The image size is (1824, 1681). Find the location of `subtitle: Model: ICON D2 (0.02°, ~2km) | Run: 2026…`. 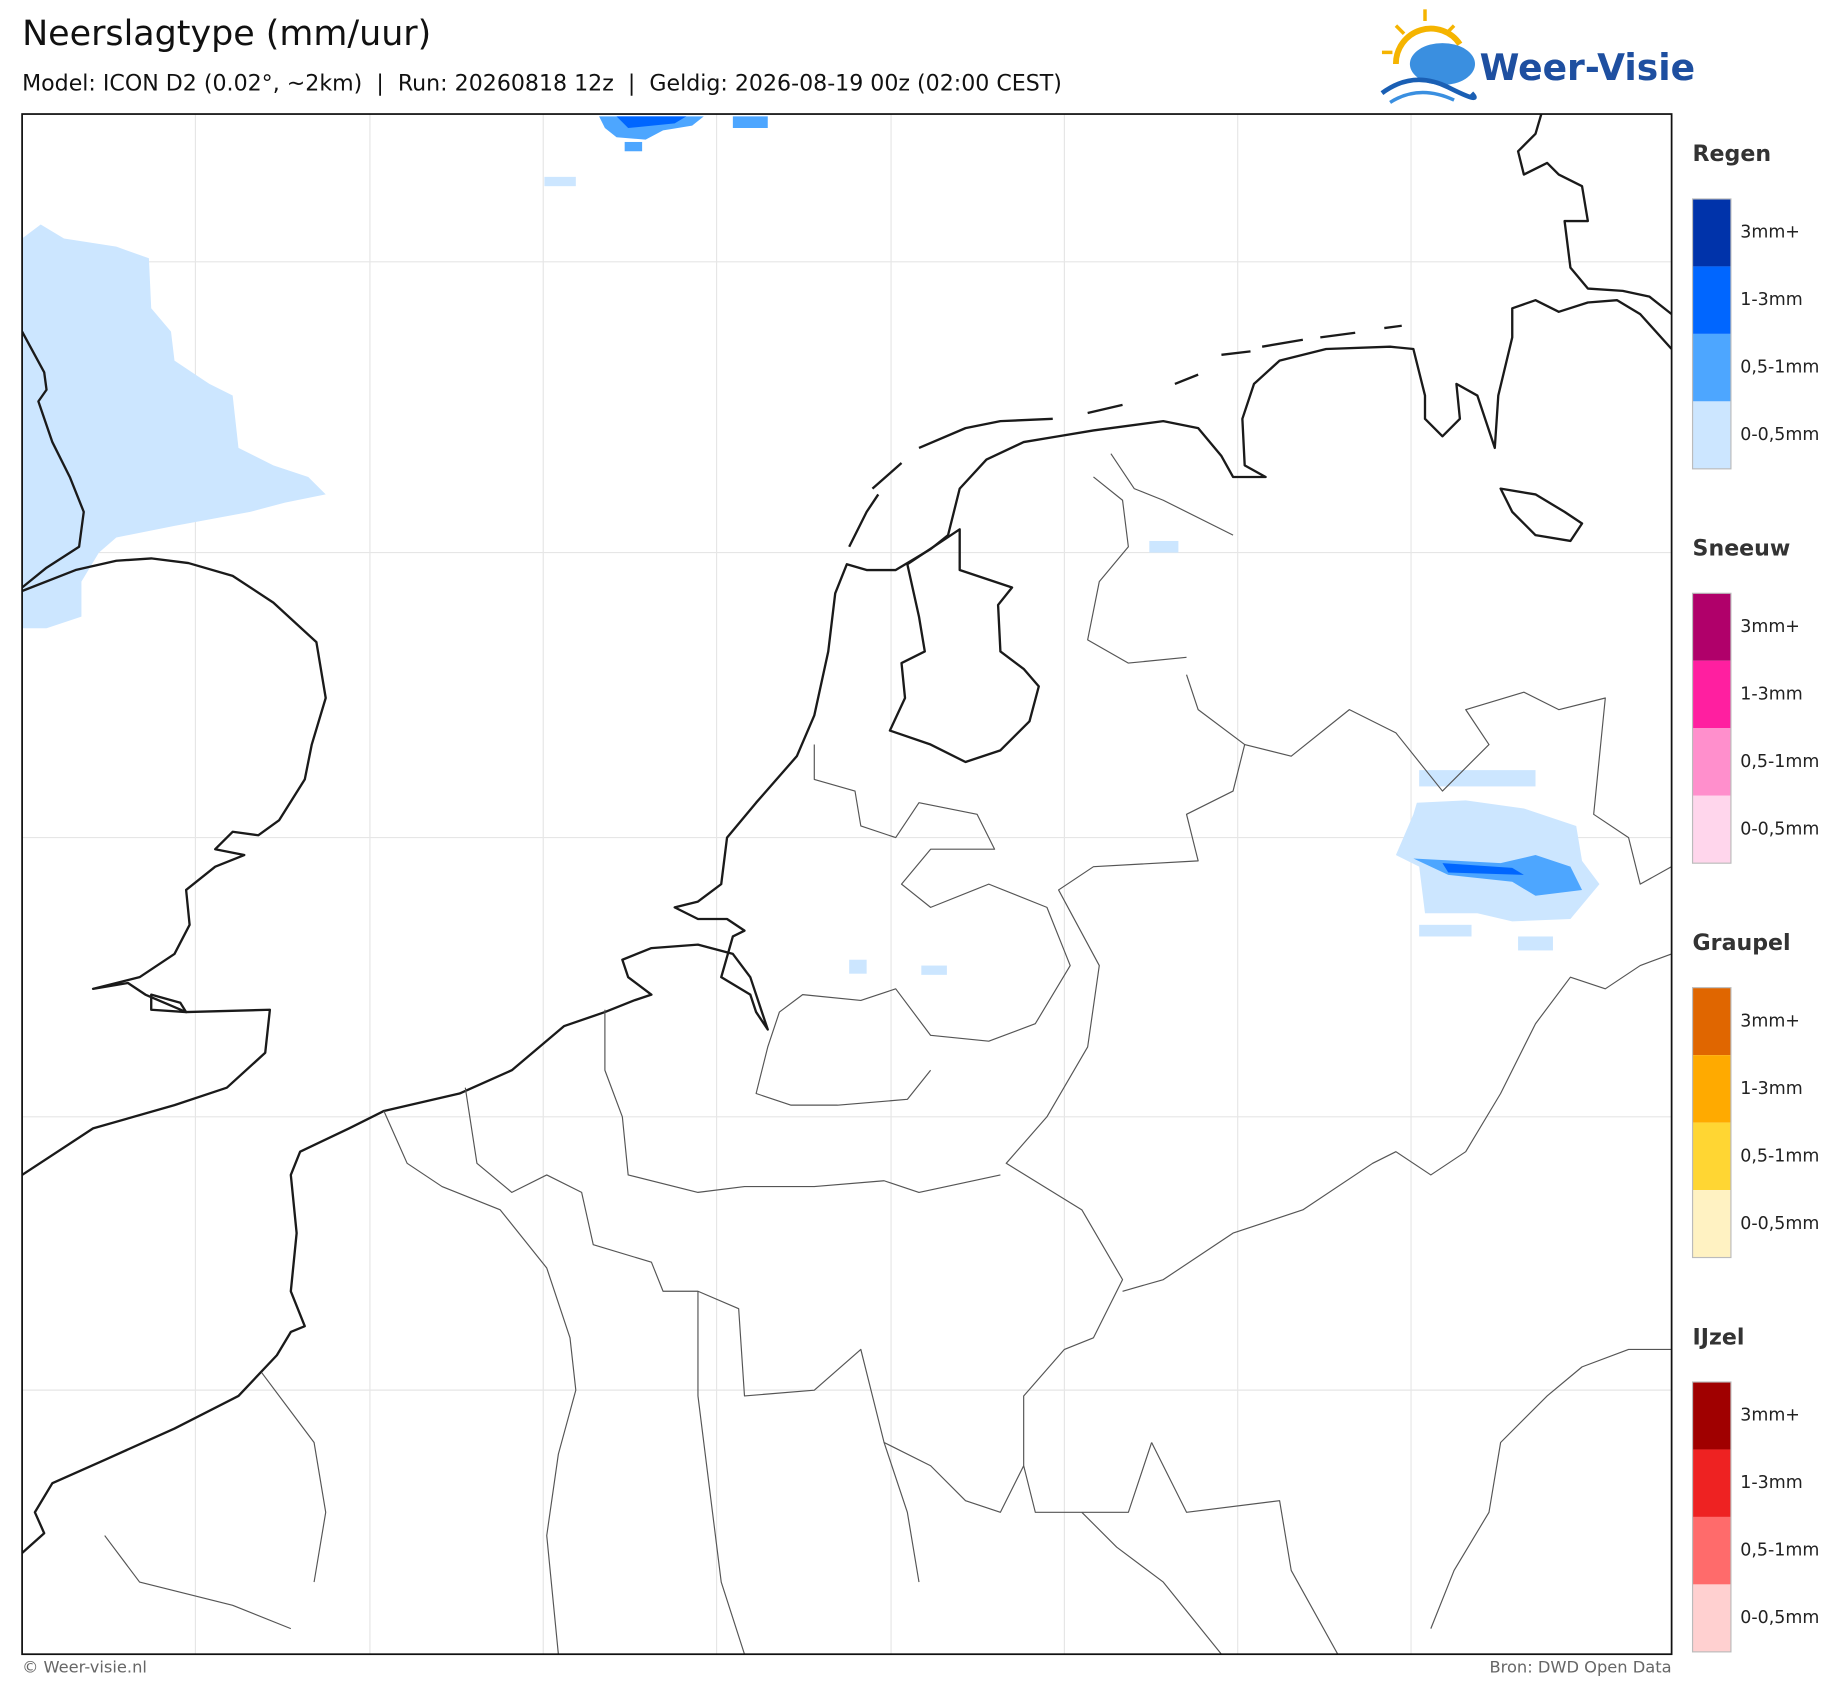

subtitle: Model: ICON D2 (0.02°, ~2km) | Run: 2026… is located at coordinates (542, 83).